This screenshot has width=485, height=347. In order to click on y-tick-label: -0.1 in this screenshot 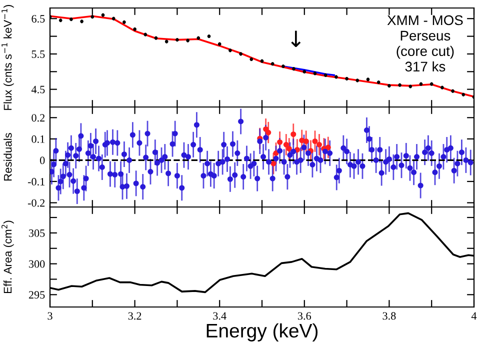, I will do `click(36, 182)`.